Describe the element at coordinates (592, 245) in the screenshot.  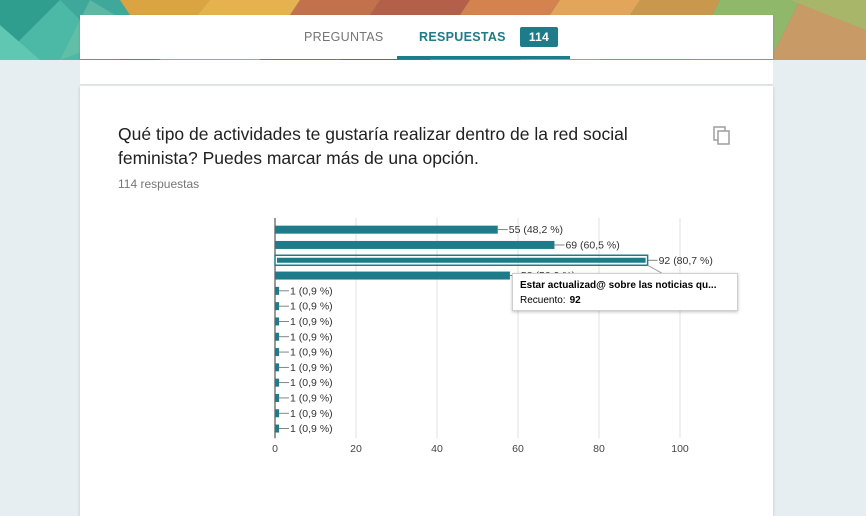
I see `data-label-1: 69 (60,5 %)` at that location.